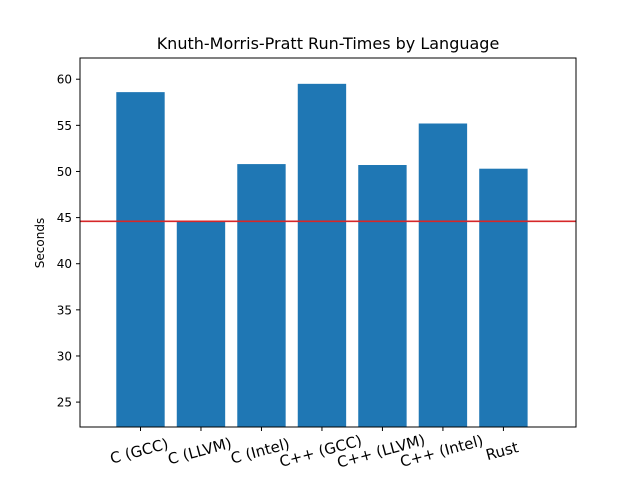 This screenshot has width=640, height=480. Describe the element at coordinates (64, 403) in the screenshot. I see `y-tick-label: 25` at that location.